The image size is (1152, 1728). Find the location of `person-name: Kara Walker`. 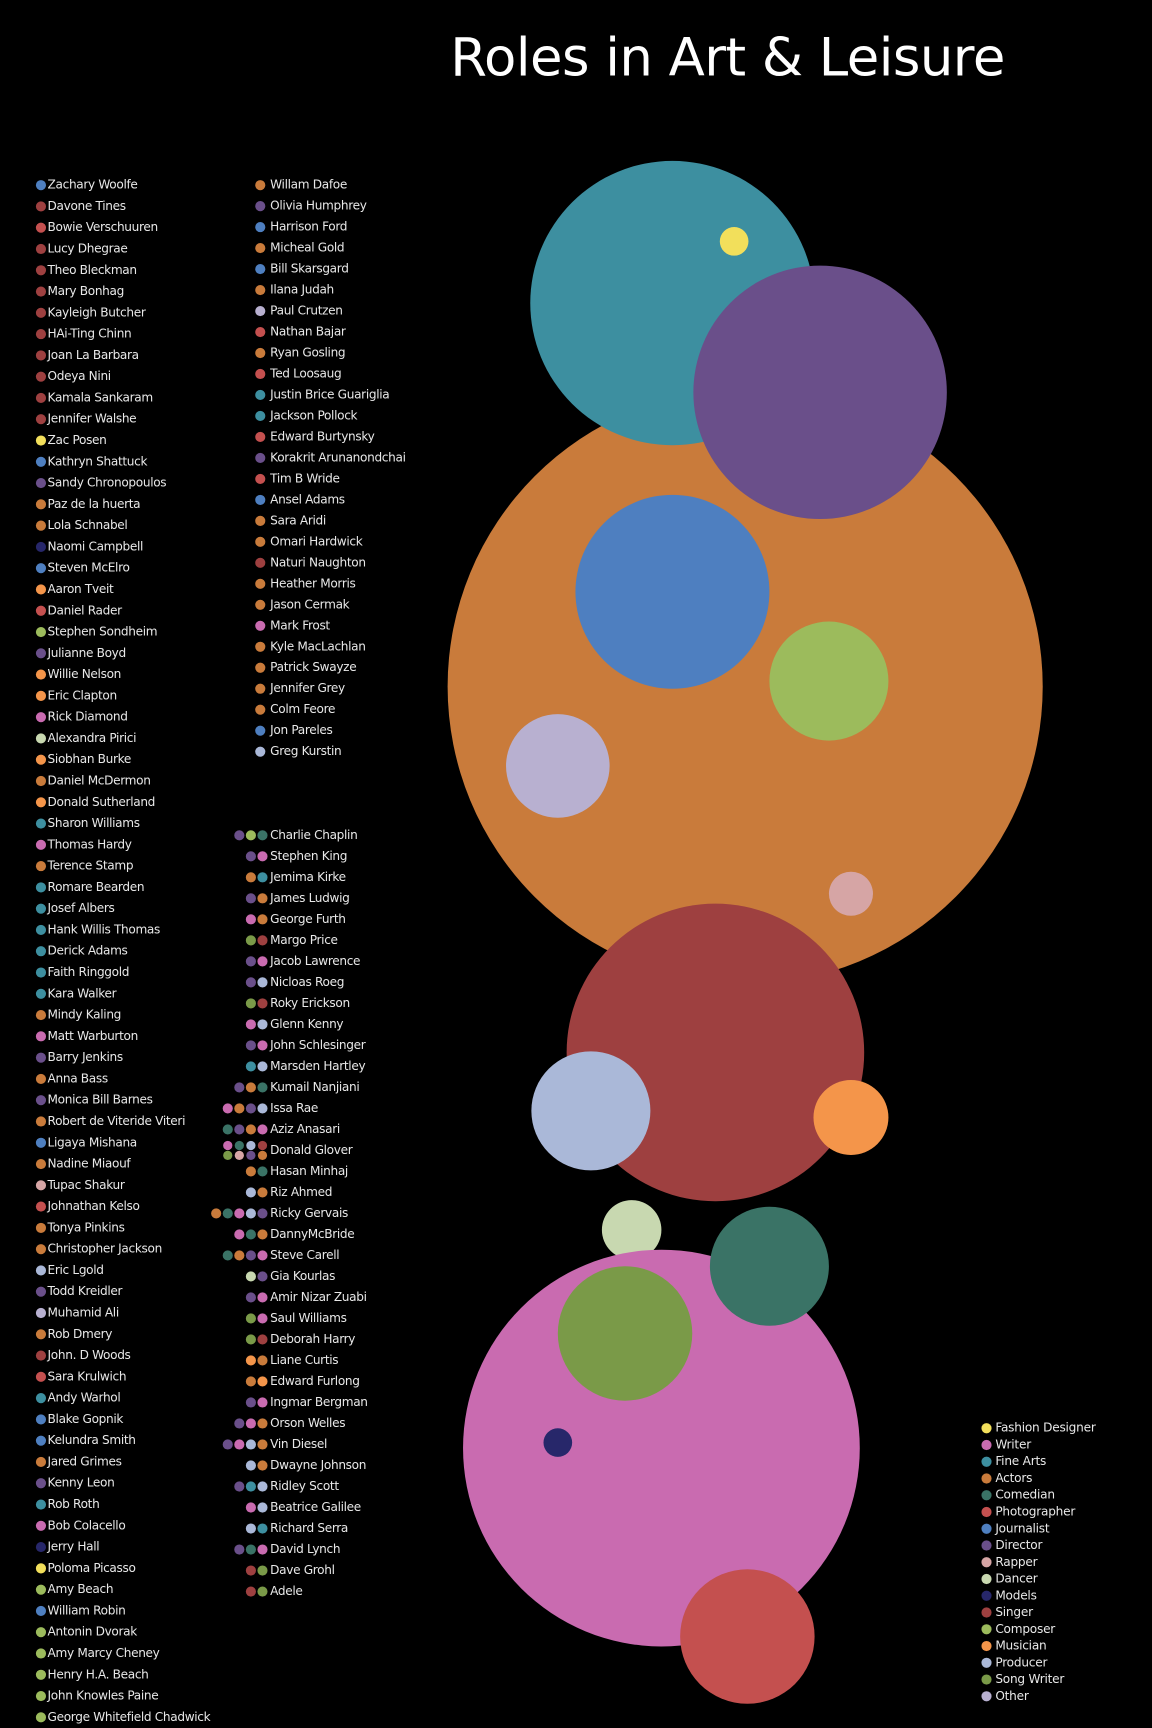

person-name: Kara Walker is located at coordinates (82, 993).